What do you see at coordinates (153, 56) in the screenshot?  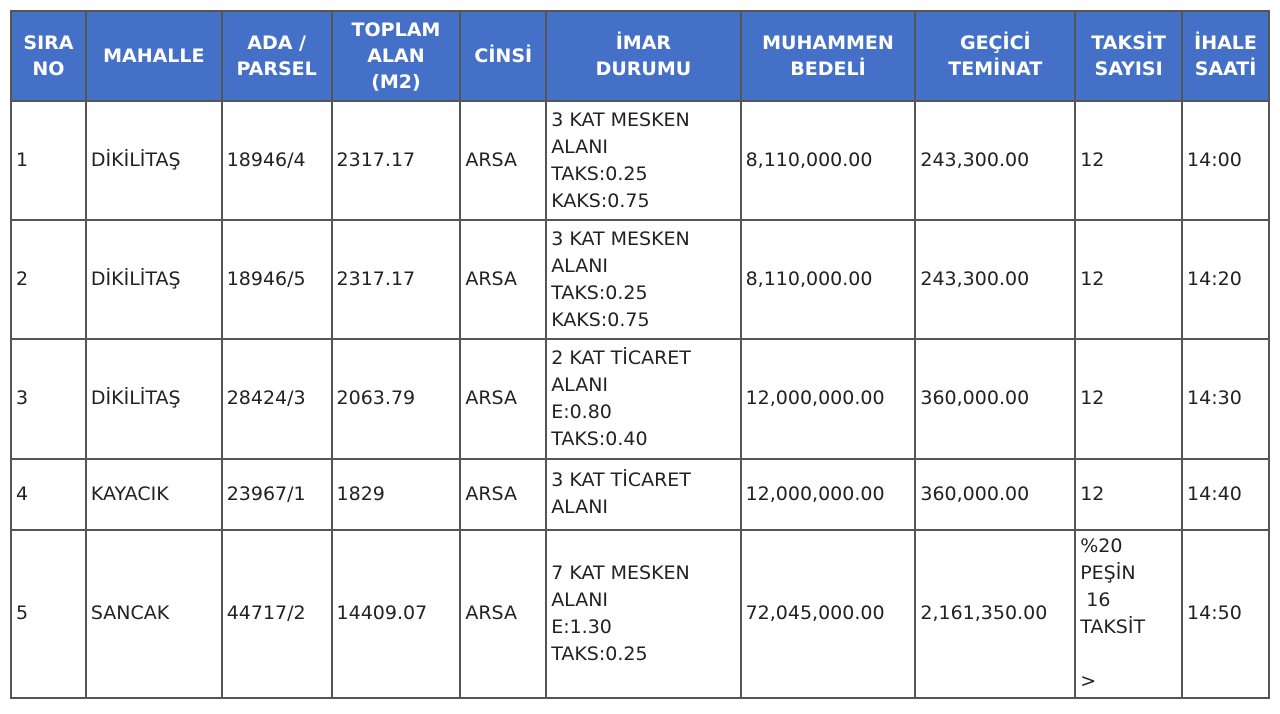 I see `header-cell: MAHALLE` at bounding box center [153, 56].